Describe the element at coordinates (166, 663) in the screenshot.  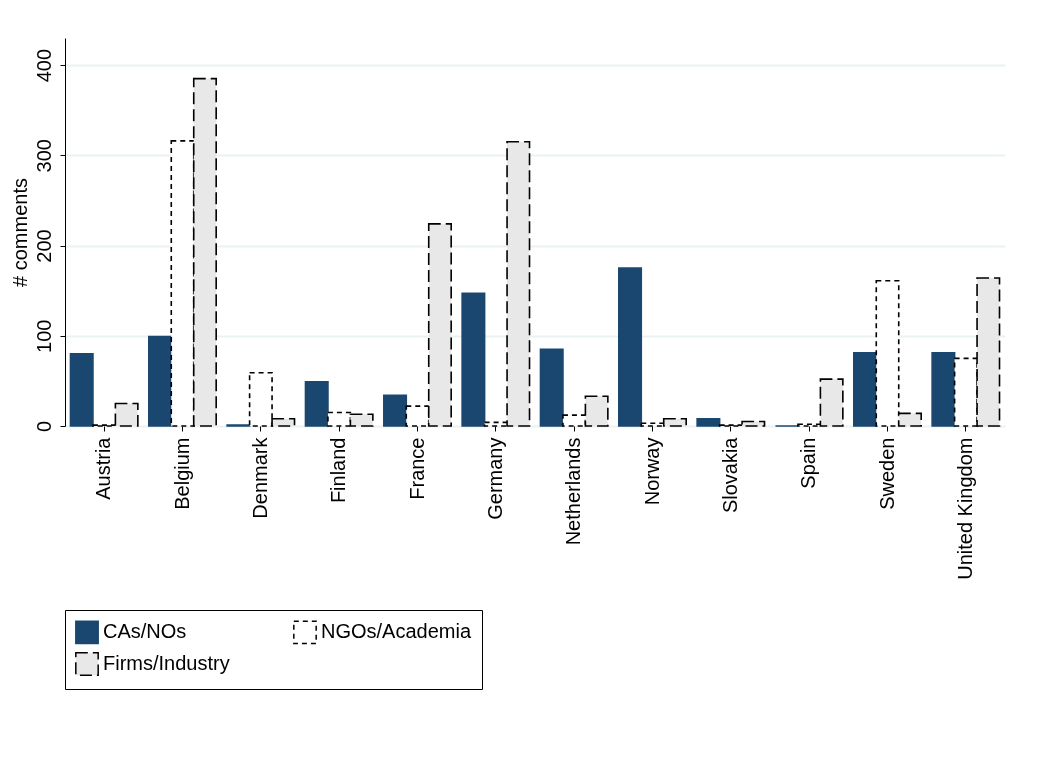
I see `legend-label: Firms/Industry` at that location.